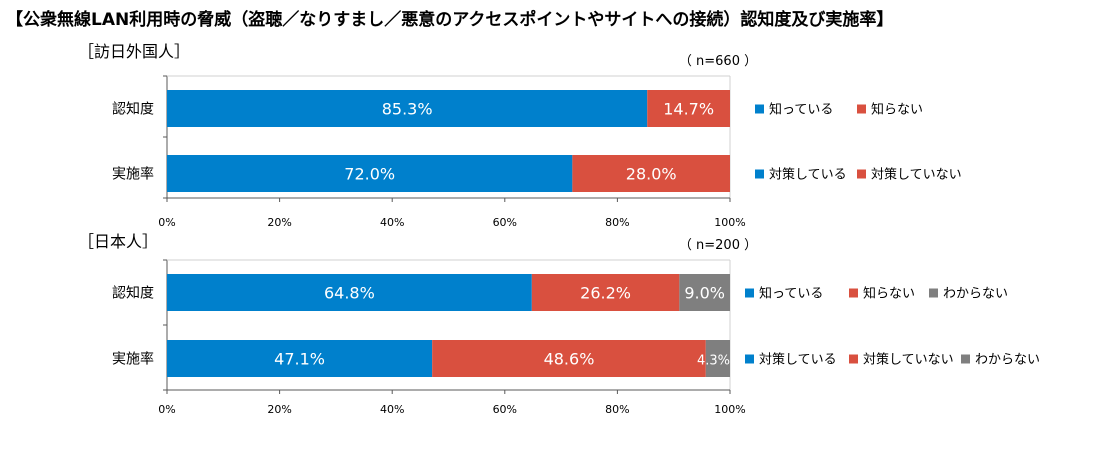  I want to click on chart-subtitle: ［訪日外国人］, so click(134, 51).